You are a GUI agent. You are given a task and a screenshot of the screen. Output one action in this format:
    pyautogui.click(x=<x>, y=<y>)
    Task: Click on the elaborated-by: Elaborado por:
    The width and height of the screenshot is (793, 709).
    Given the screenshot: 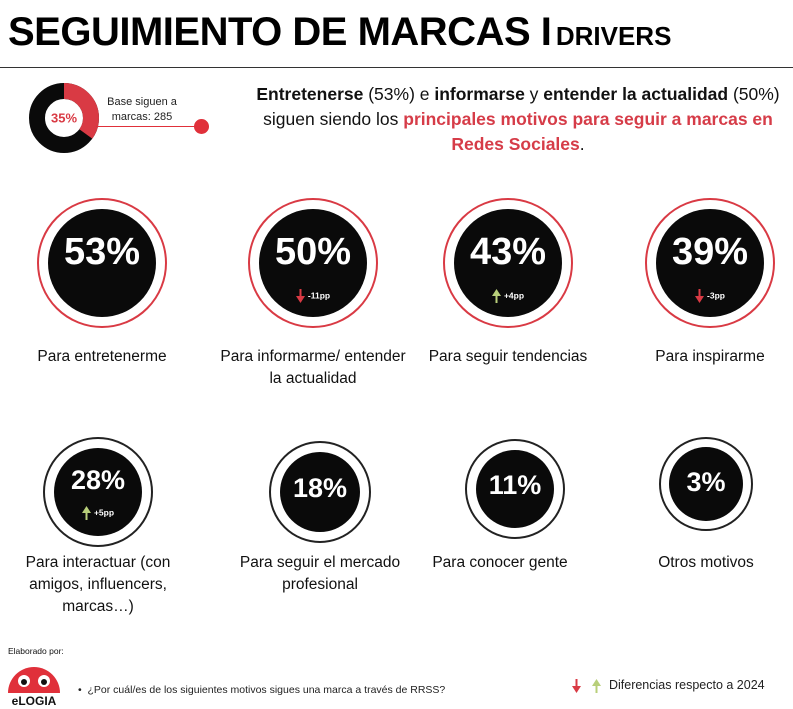 What is the action you would take?
    pyautogui.click(x=36, y=651)
    